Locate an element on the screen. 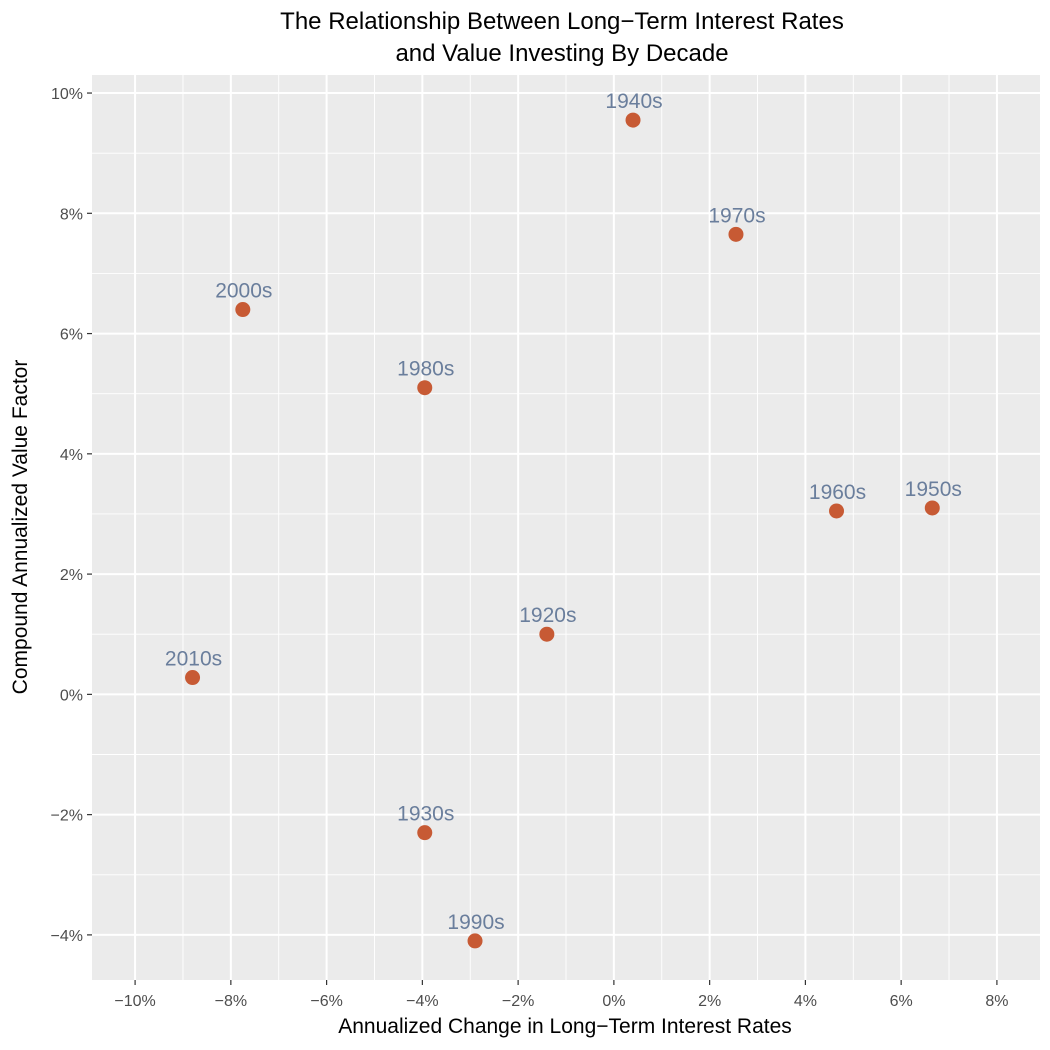 This screenshot has width=1050, height=1050. y-tick-label: 4% is located at coordinates (71, 455).